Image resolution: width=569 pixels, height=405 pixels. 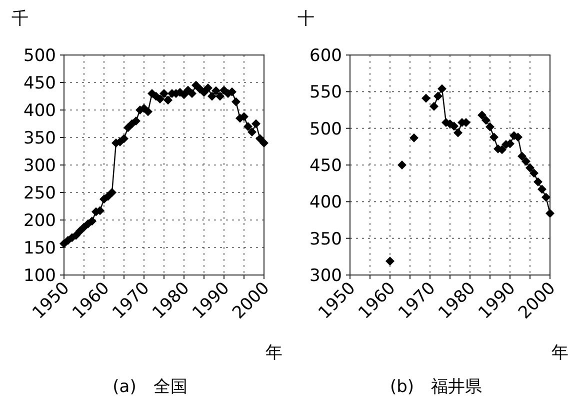 I want to click on y-axis-title: 十, so click(x=306, y=19).